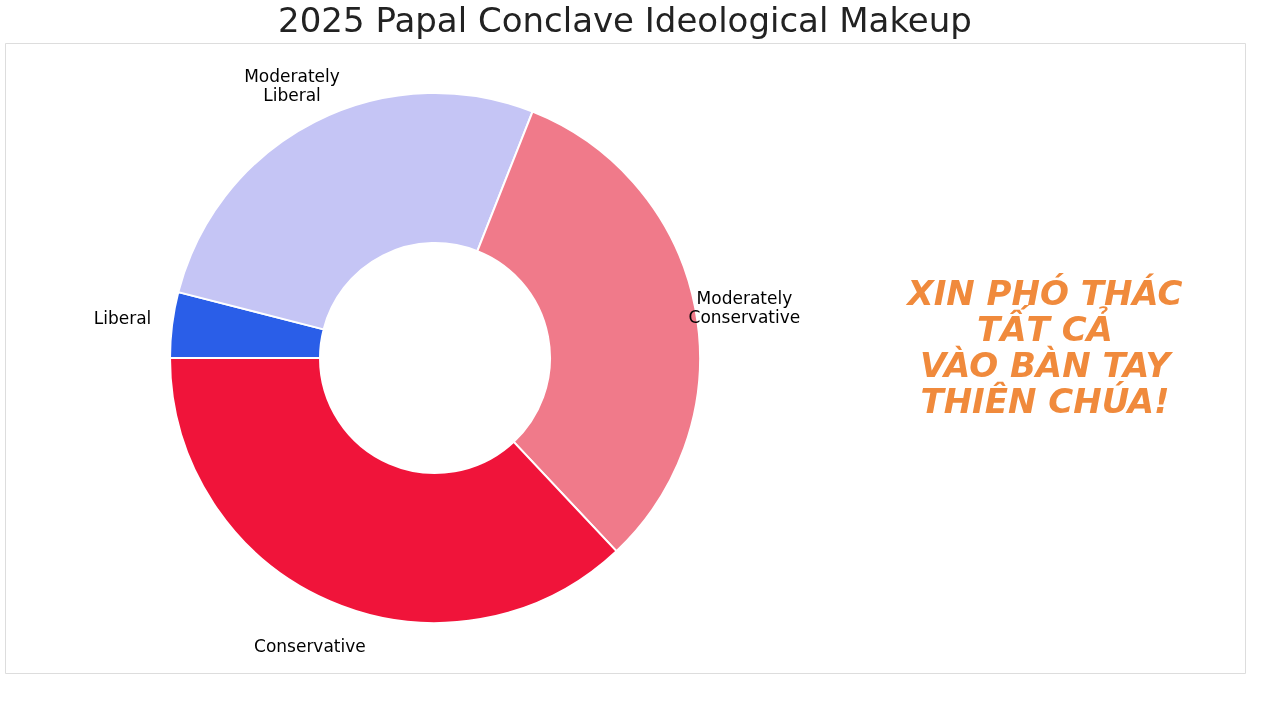 This screenshot has height=720, width=1280. I want to click on chart-title: 2025 Papal Conclave Ideological Makeup, so click(625, 20).